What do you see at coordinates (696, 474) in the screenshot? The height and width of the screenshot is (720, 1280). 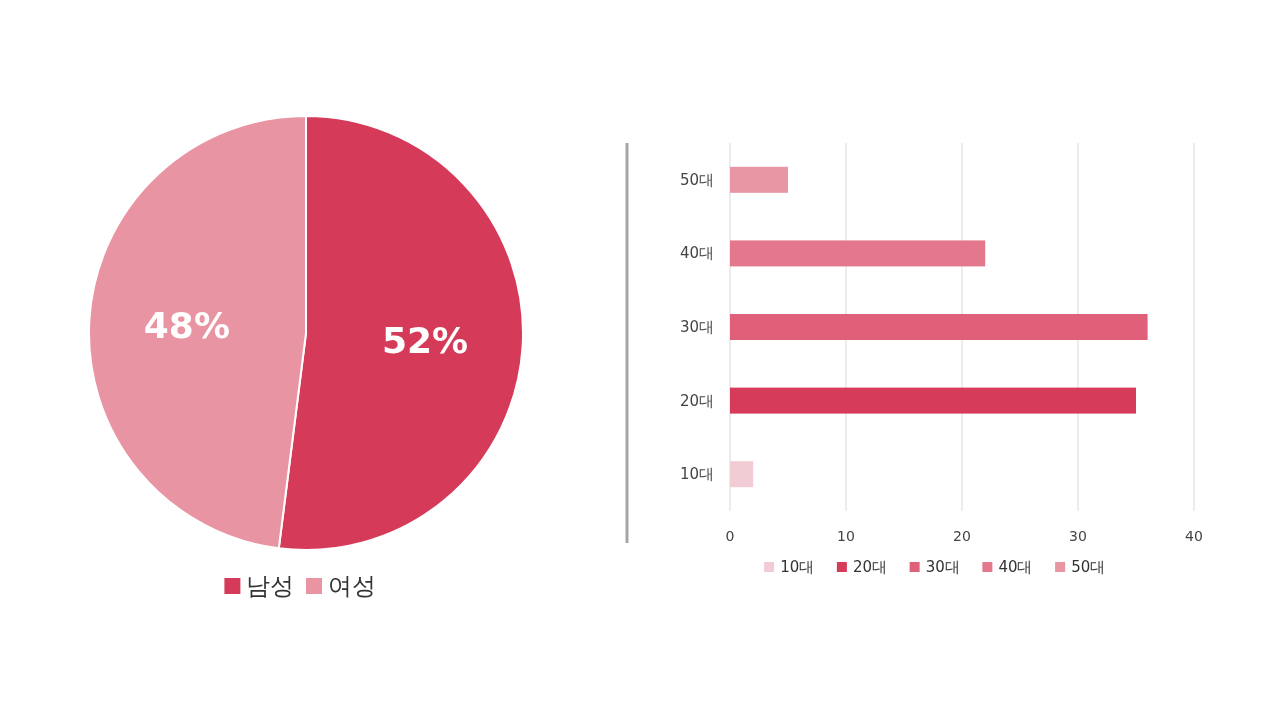 I see `y-tick-label: 10대` at bounding box center [696, 474].